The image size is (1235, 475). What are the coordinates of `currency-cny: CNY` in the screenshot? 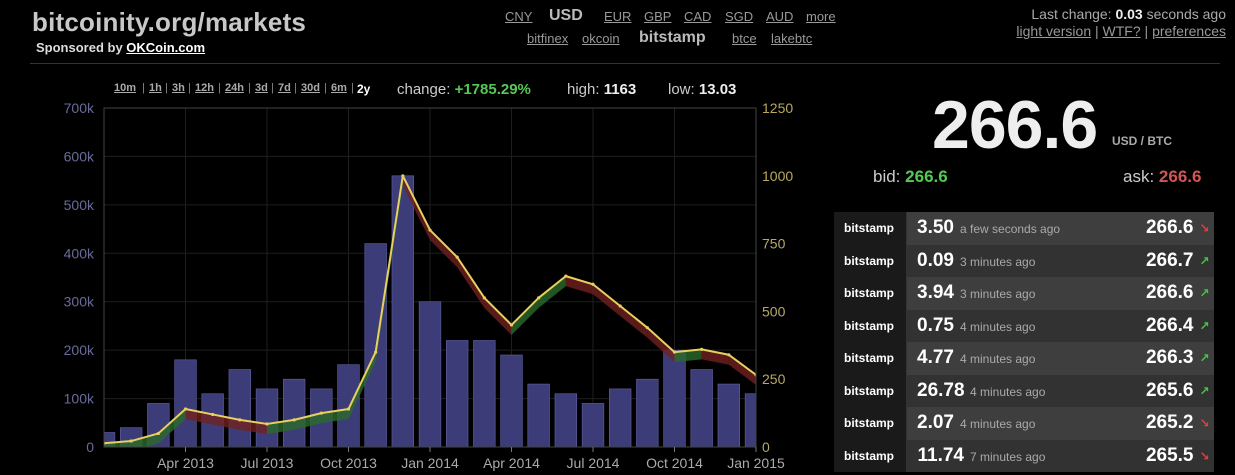 It's located at (519, 16).